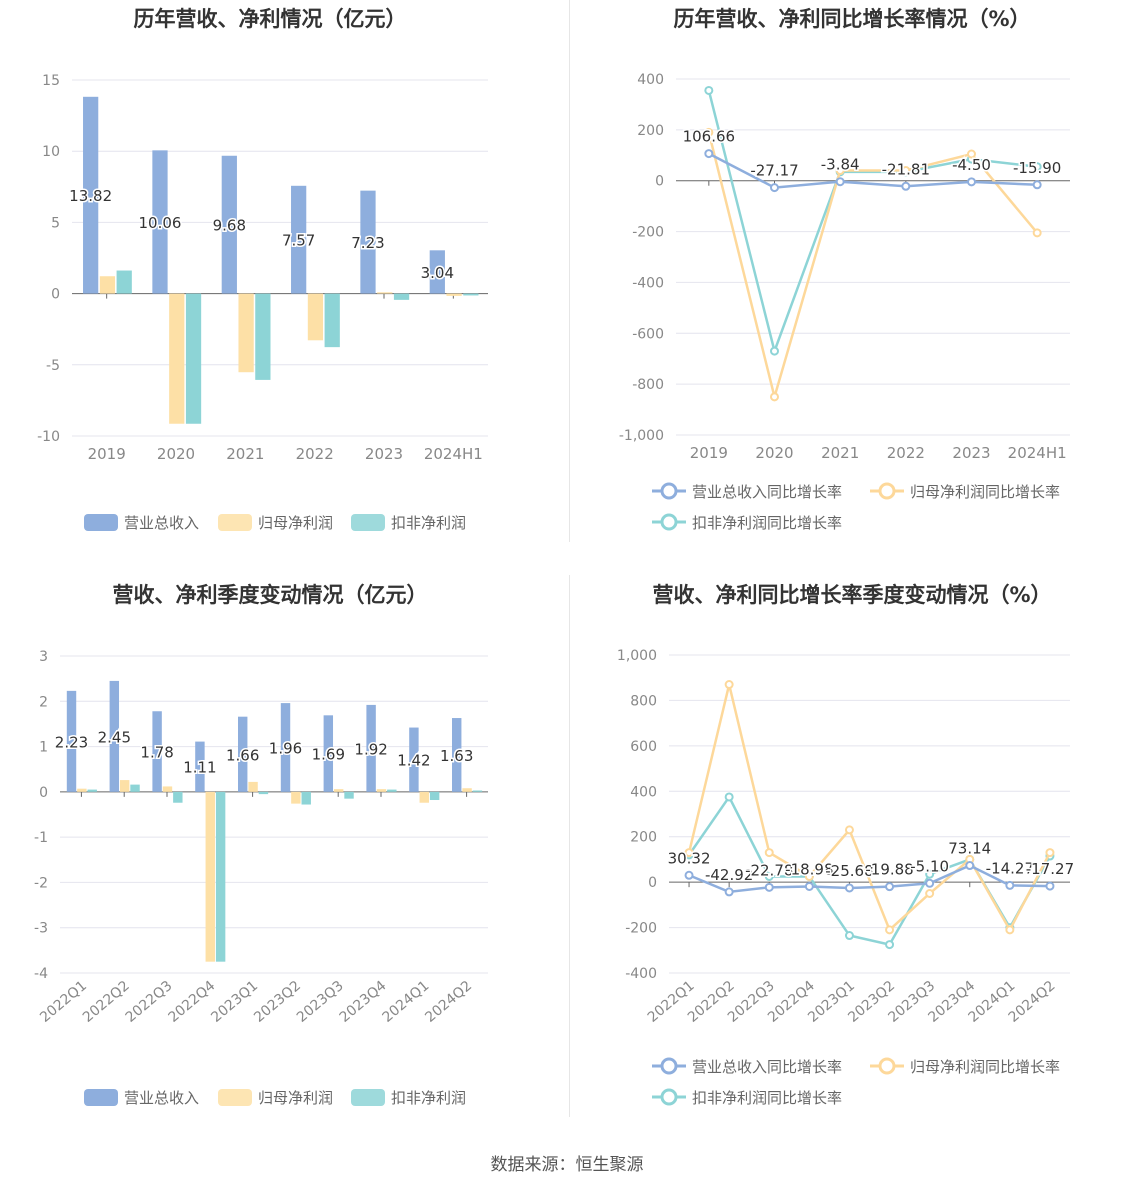 This screenshot has height=1188, width=1134. I want to click on chart-title: 营收、净利季度变动情况（亿元）, so click(270, 595).